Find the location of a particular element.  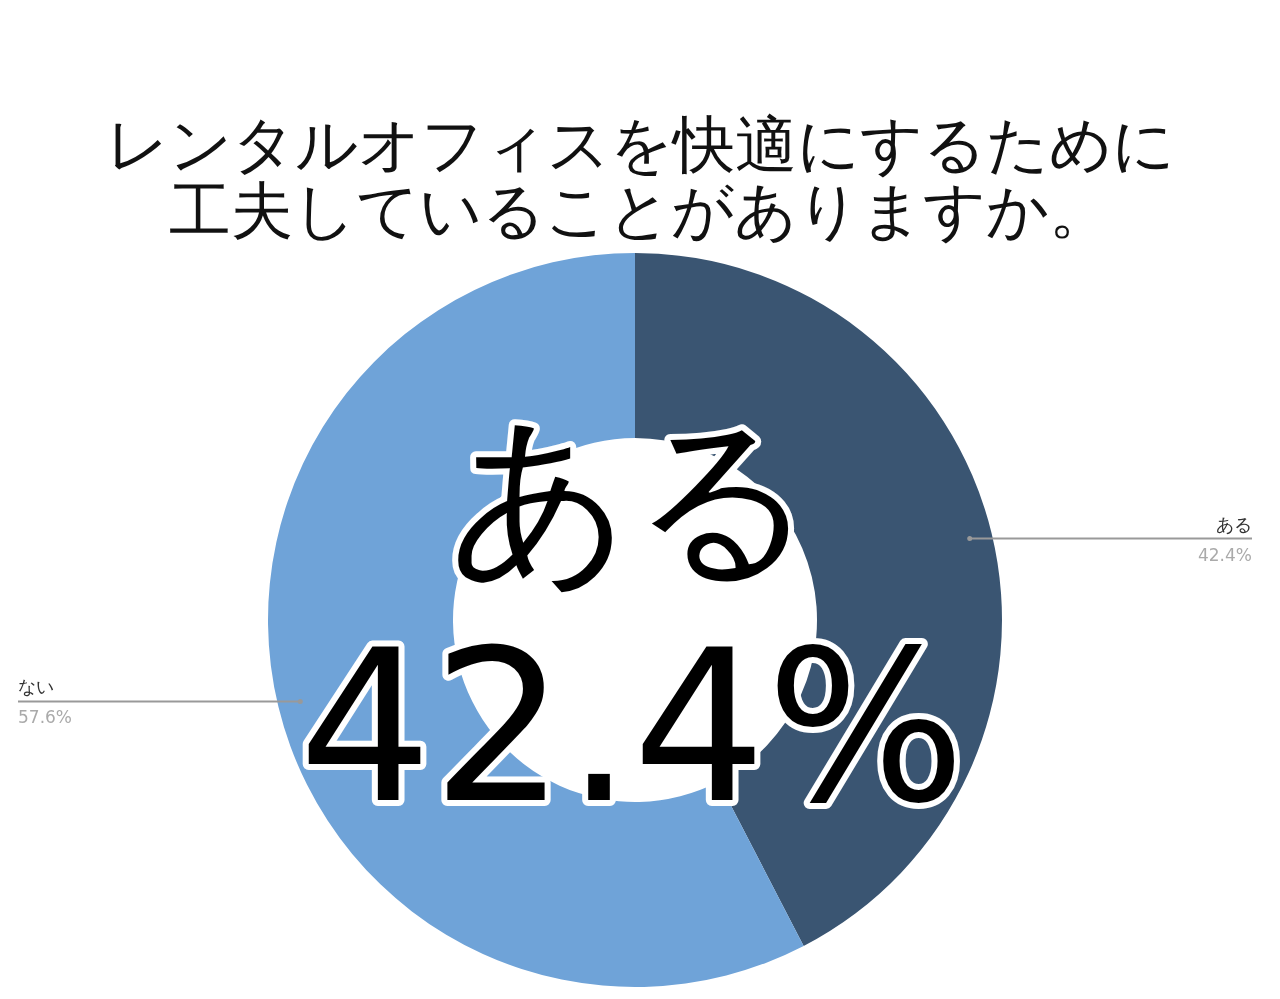

slice-label: ある is located at coordinates (1234, 524).